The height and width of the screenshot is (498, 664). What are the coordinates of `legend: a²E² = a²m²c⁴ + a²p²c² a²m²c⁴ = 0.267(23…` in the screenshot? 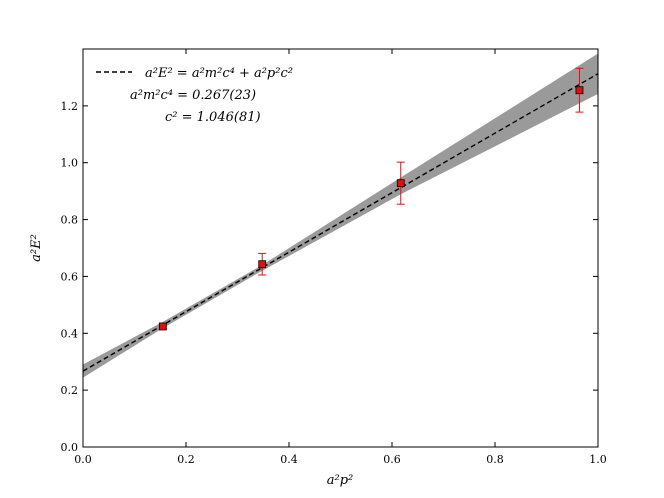 It's located at (194, 95).